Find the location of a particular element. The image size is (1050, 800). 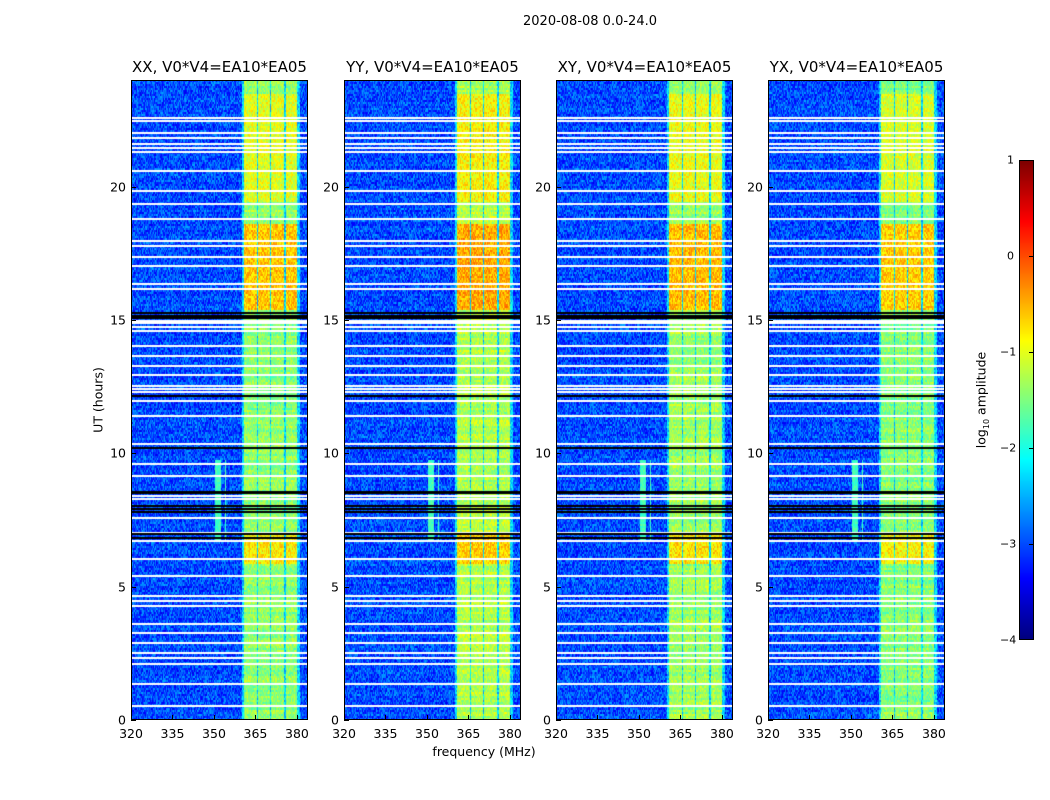

colorbar-label: log10 amplitude is located at coordinates (982, 400).